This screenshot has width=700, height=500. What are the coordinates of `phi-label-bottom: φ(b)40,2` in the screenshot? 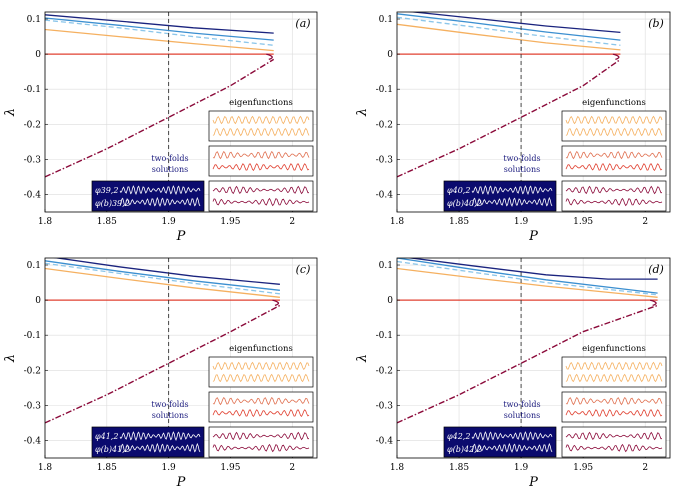 It's located at (464, 203).